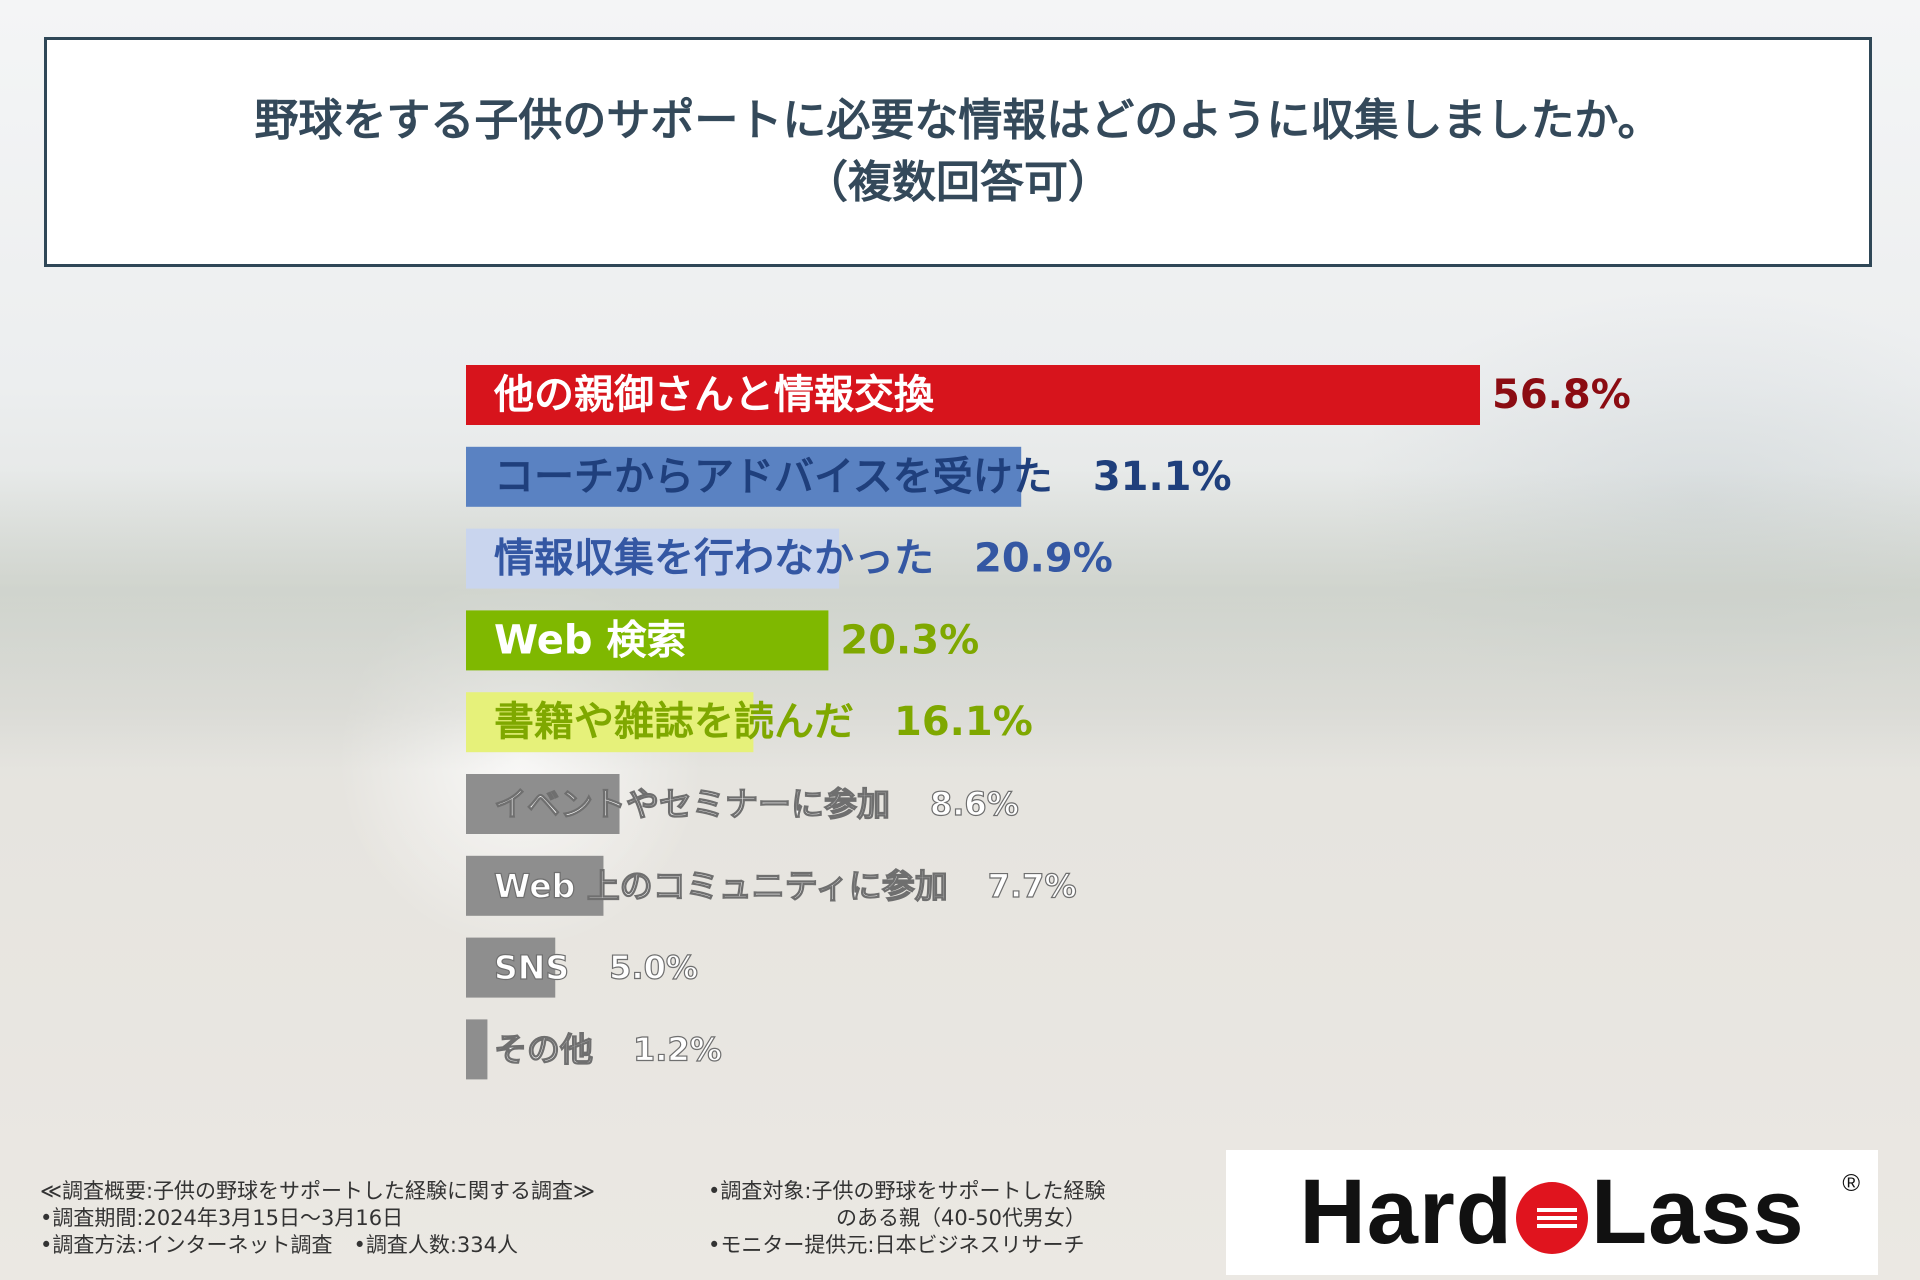  What do you see at coordinates (909, 640) in the screenshot?
I see `bar-value-label: 20.3%` at bounding box center [909, 640].